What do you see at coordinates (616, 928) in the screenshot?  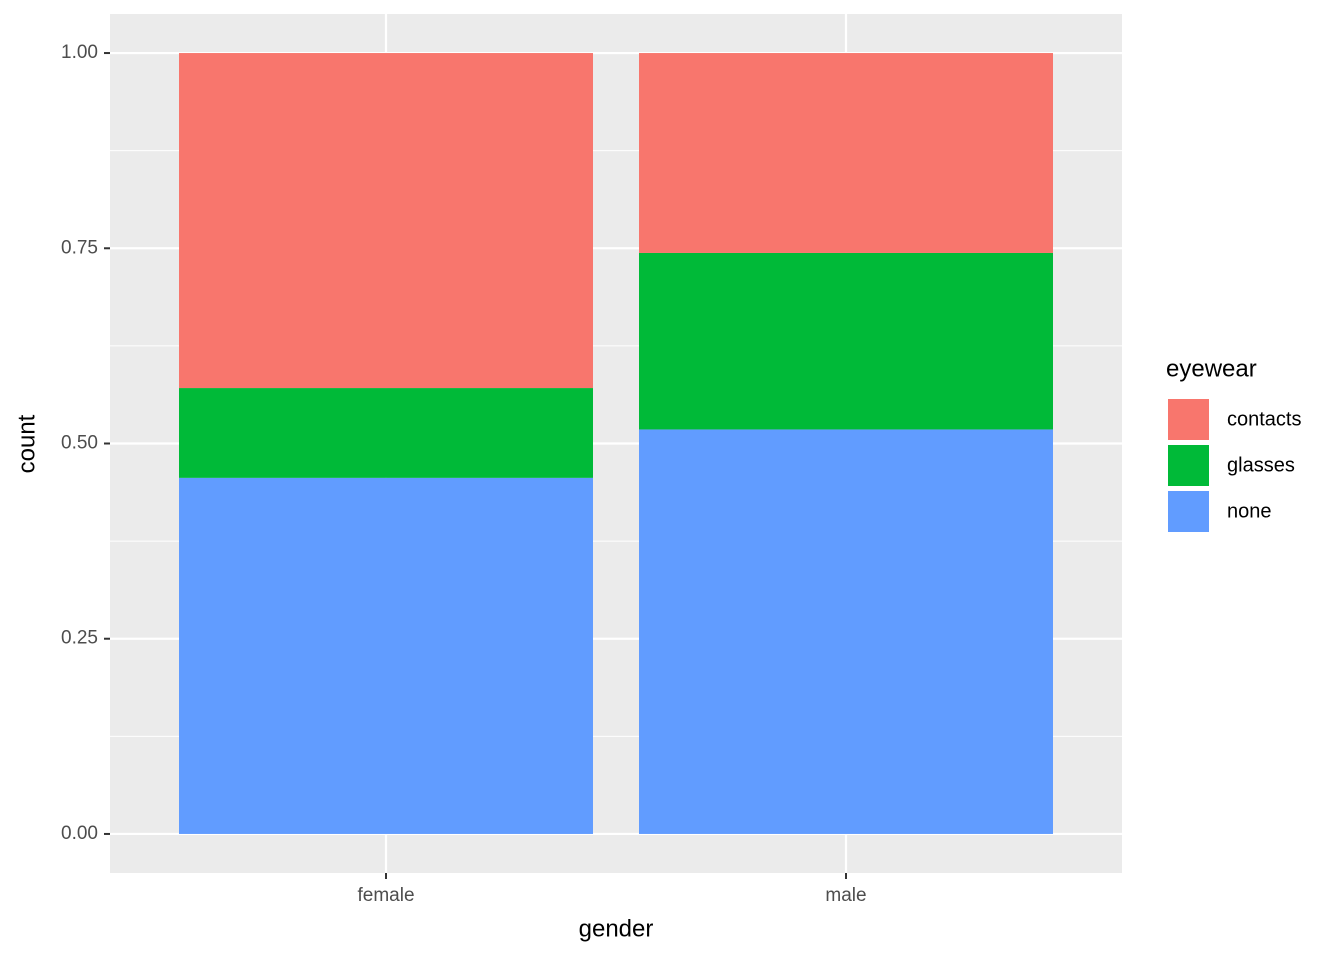 I see `x-axis-title: gender` at bounding box center [616, 928].